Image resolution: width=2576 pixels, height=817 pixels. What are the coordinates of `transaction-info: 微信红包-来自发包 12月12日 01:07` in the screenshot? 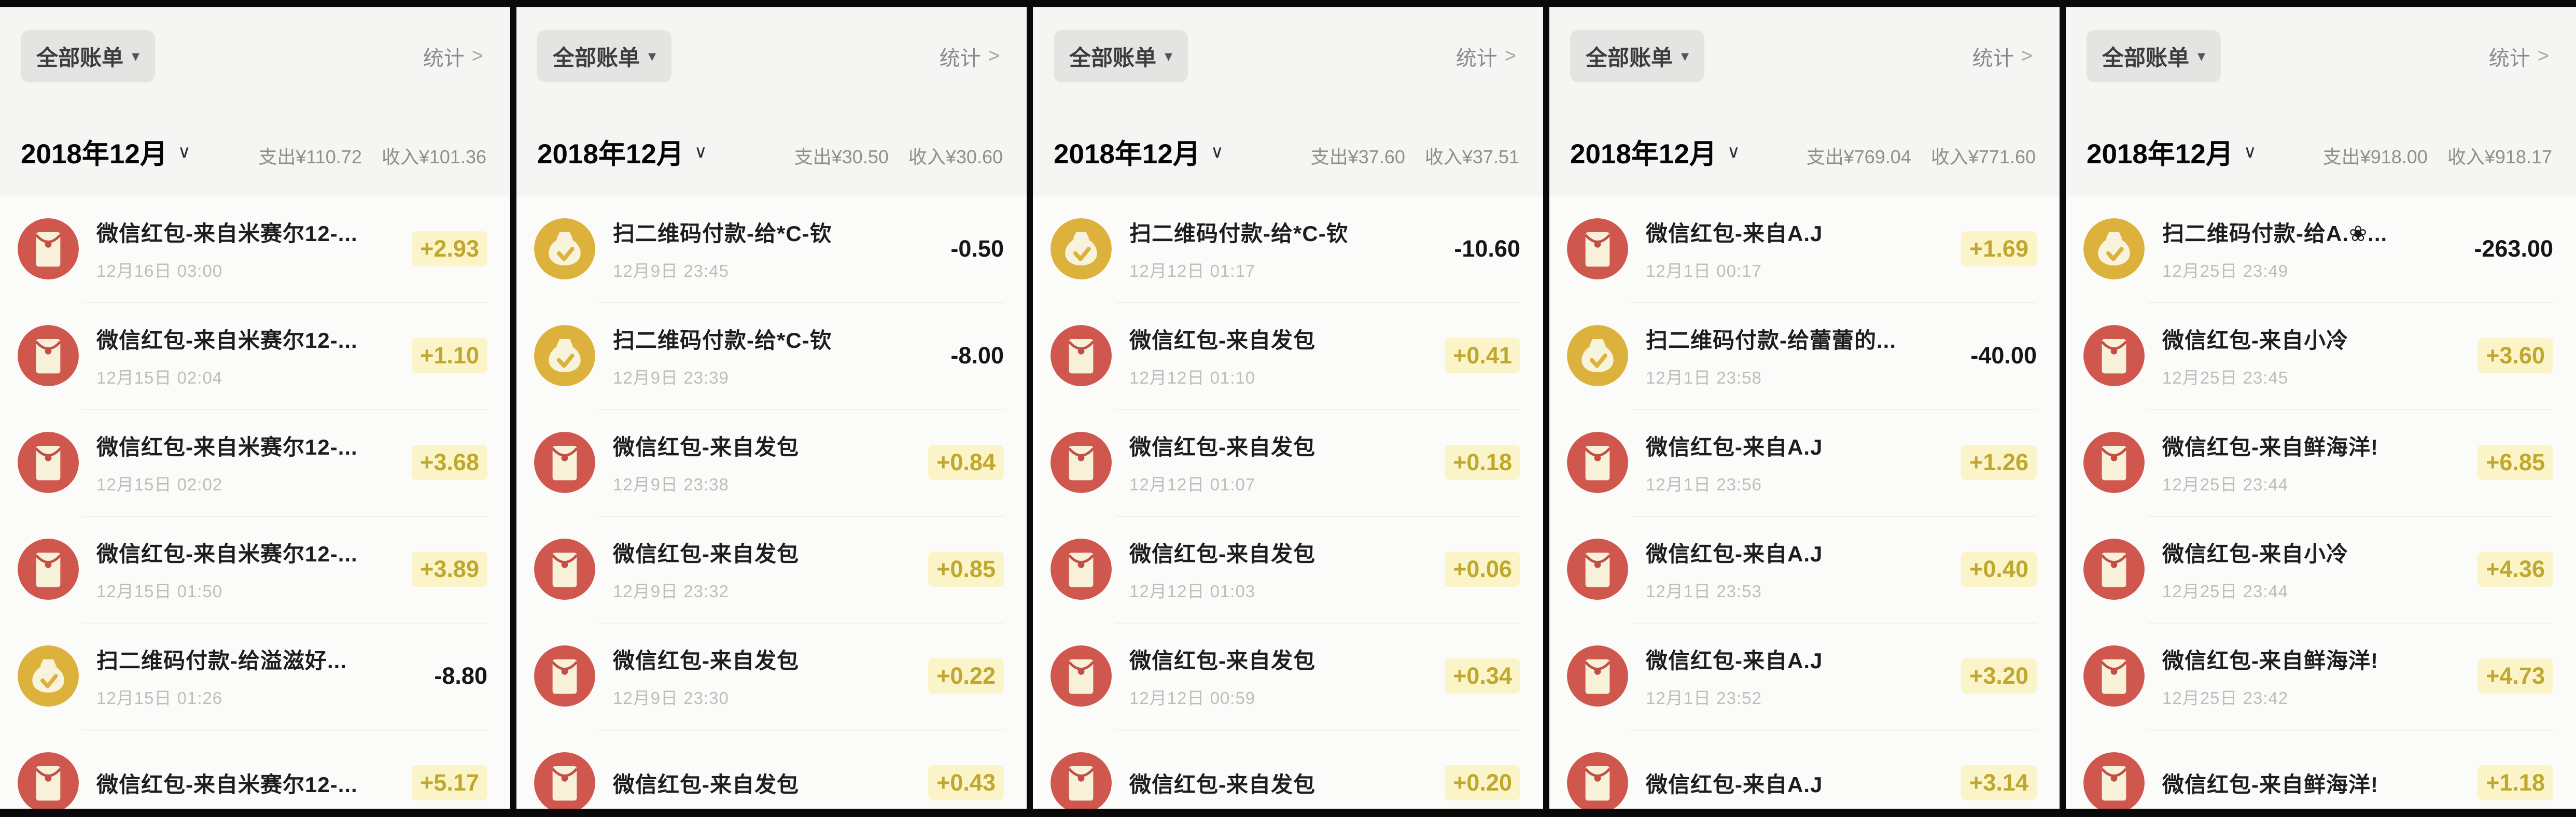 It's located at (1282, 463).